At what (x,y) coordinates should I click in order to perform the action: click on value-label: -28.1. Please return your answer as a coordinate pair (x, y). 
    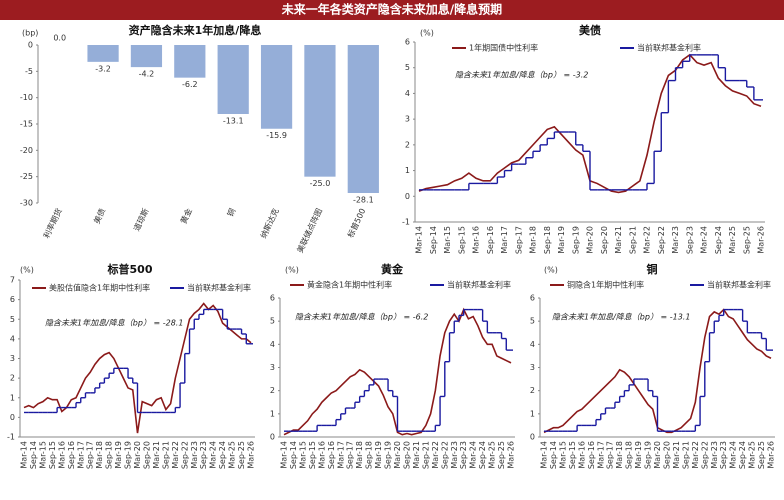
    Looking at the image, I should click on (363, 199).